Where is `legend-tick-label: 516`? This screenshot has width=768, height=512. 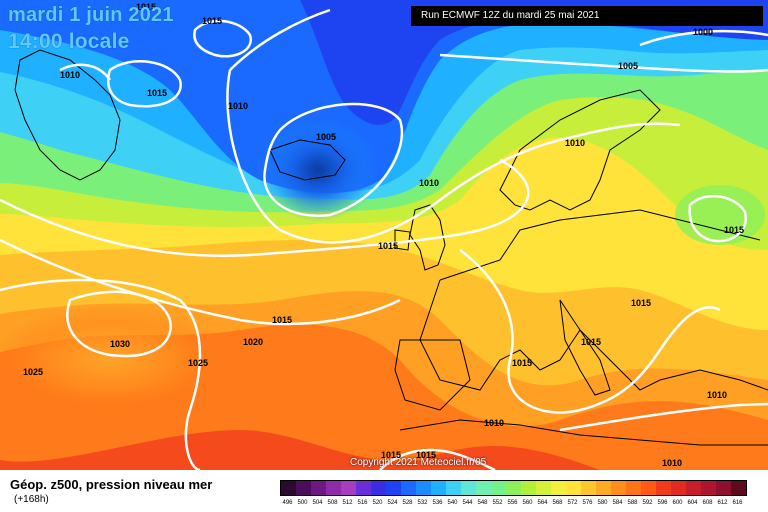
legend-tick-label: 516 is located at coordinates (362, 503).